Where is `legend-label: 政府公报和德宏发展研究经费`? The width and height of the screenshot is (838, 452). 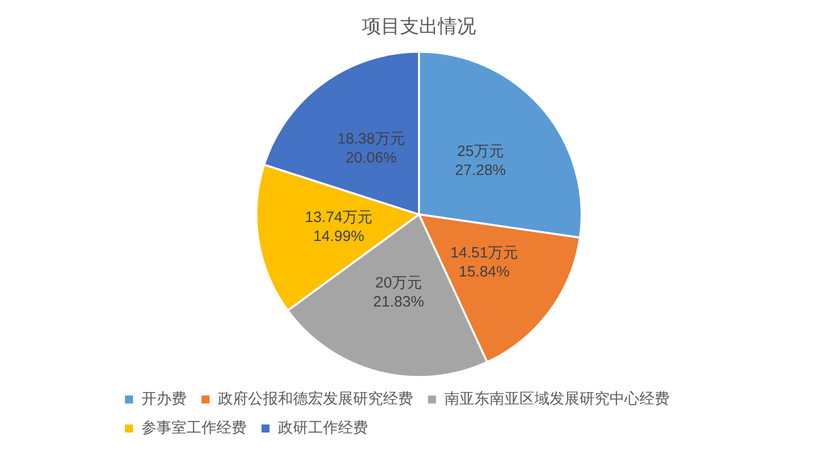
legend-label: 政府公报和德宏发展研究经费 is located at coordinates (315, 399).